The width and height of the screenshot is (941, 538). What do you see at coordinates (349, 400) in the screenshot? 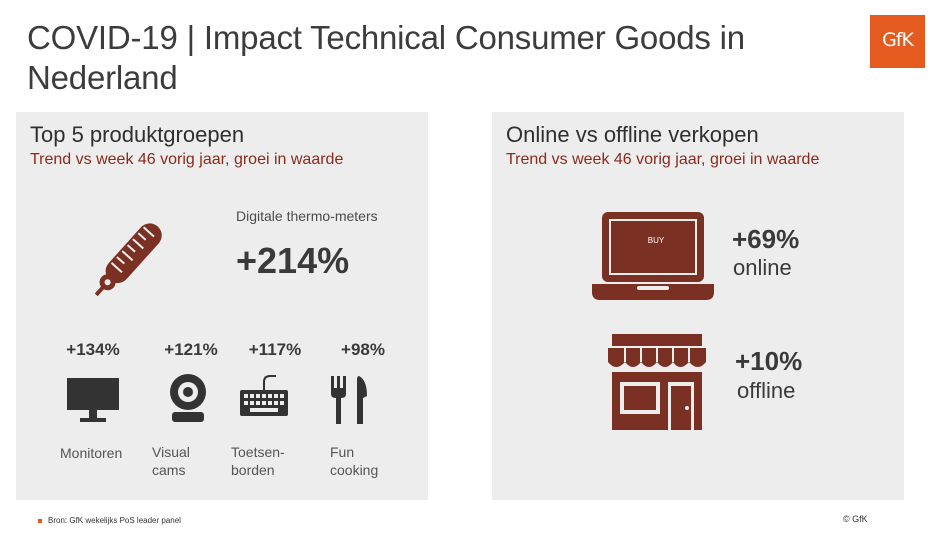
I see `cutlery-icon` at bounding box center [349, 400].